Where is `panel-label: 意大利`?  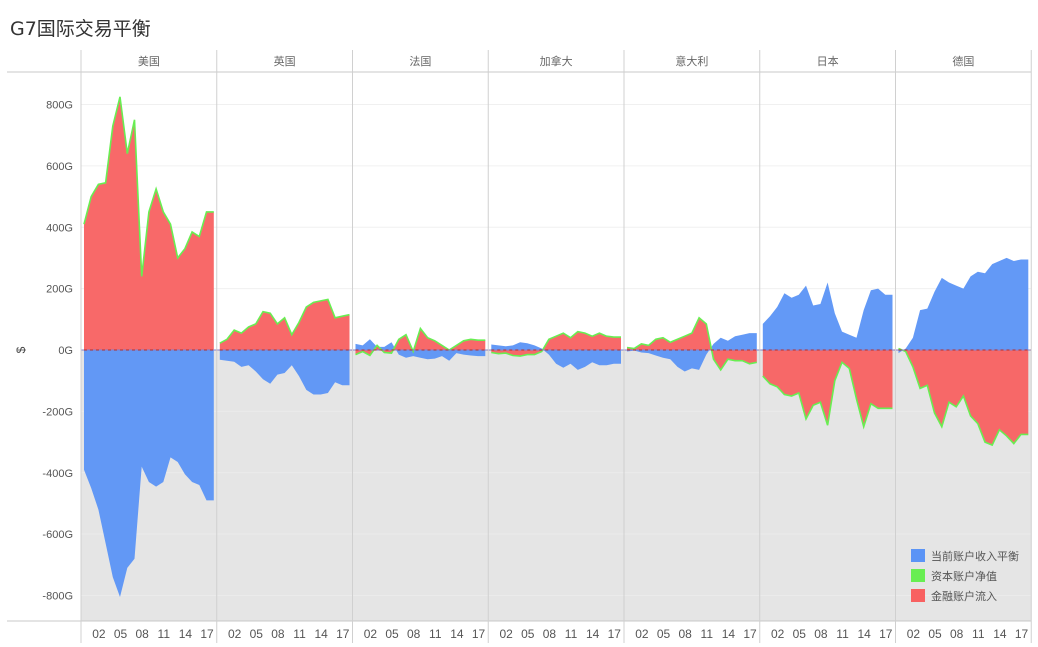 panel-label: 意大利 is located at coordinates (691, 61).